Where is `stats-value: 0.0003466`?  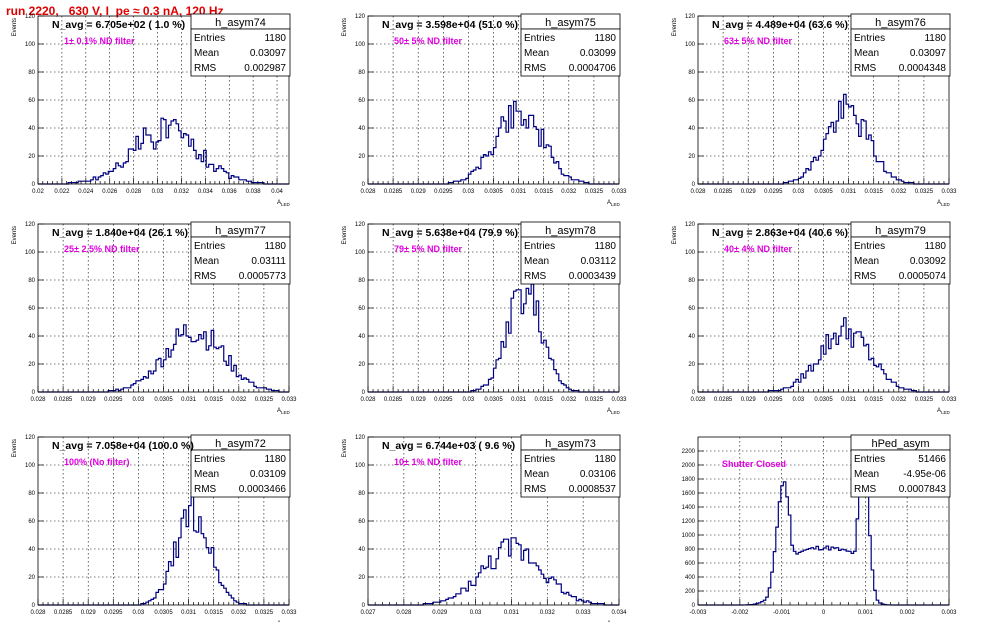
stats-value: 0.0003466 is located at coordinates (263, 489).